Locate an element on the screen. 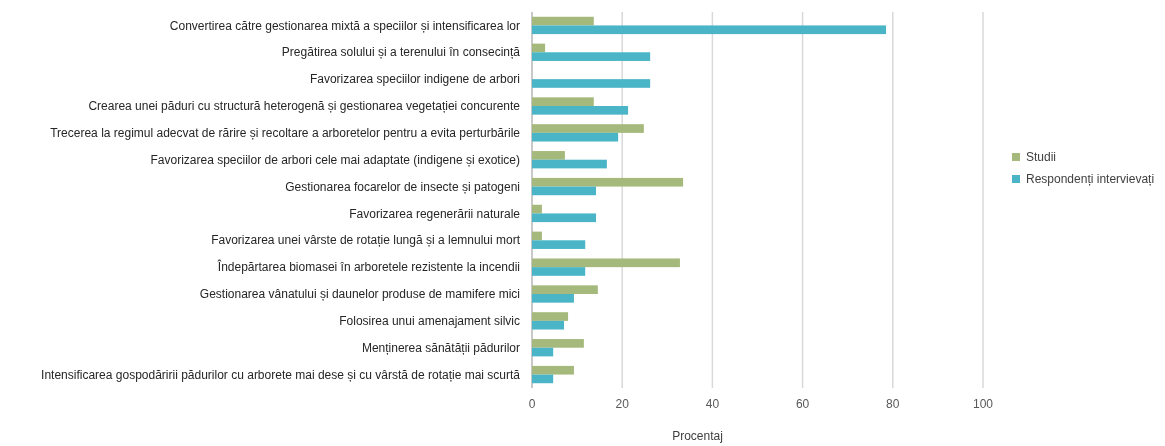 The height and width of the screenshot is (446, 1165). x-tick-label: 60 is located at coordinates (802, 404).